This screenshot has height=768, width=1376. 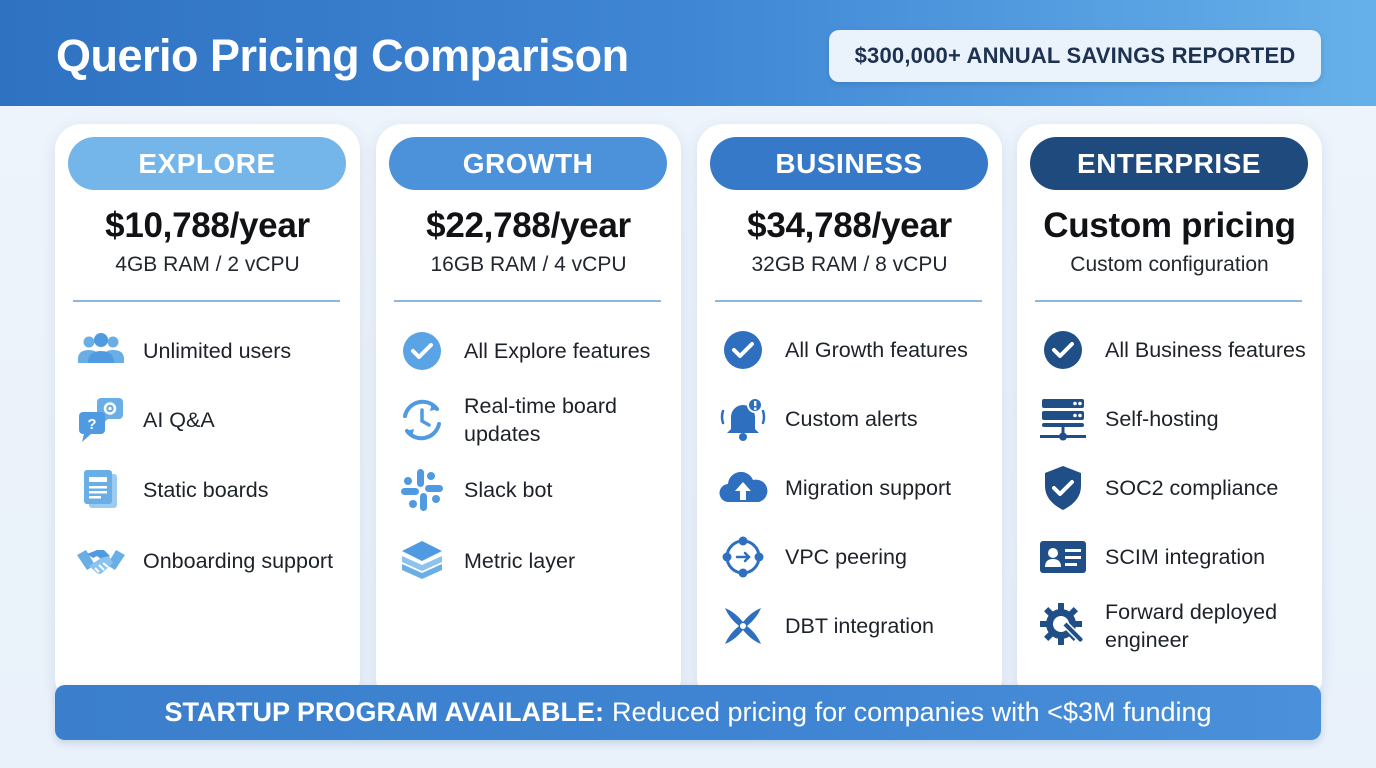 What do you see at coordinates (1063, 488) in the screenshot?
I see `shield-check-icon` at bounding box center [1063, 488].